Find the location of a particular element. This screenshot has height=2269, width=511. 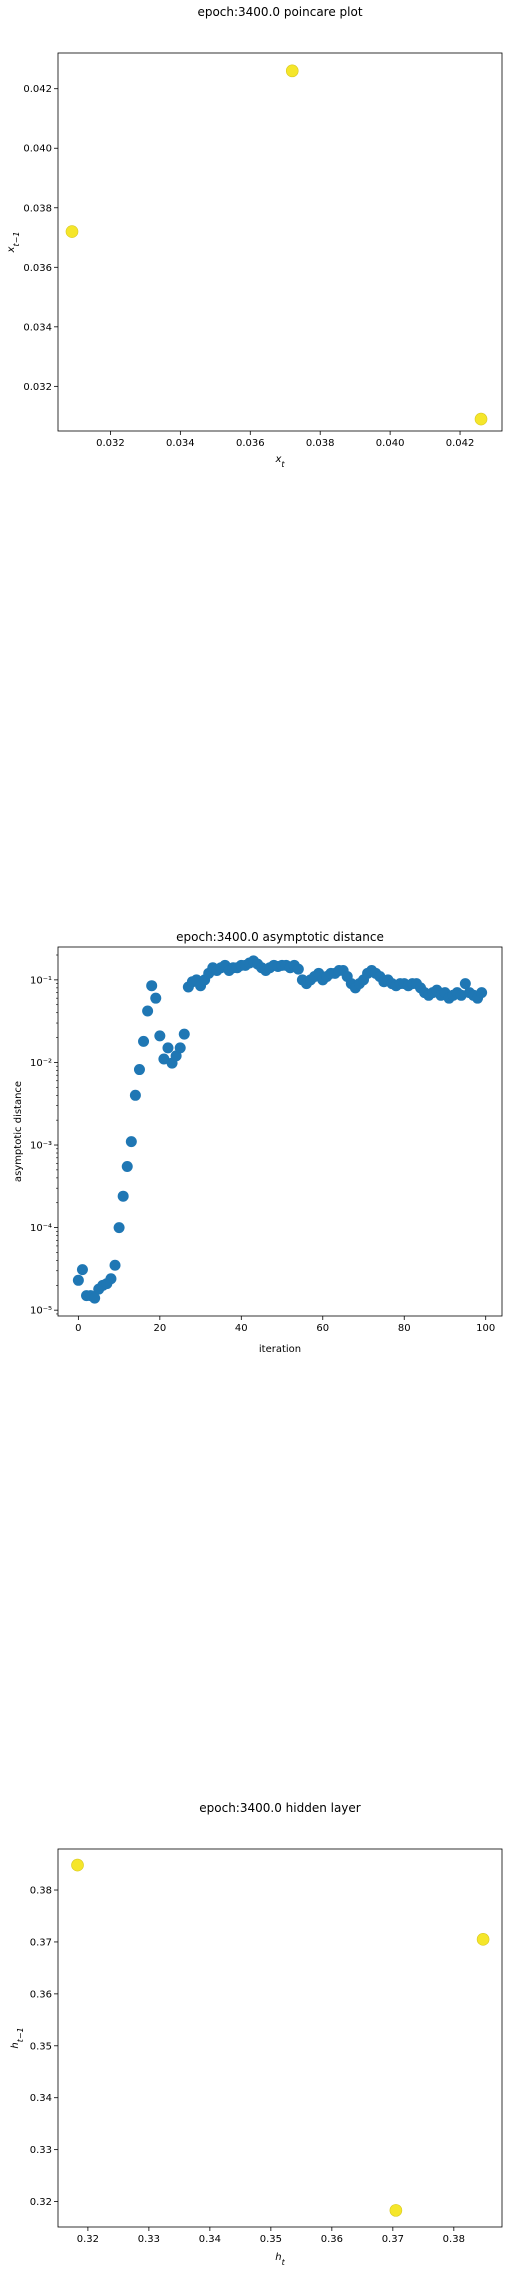

x-tick-label: 0.36 is located at coordinates (332, 2239).